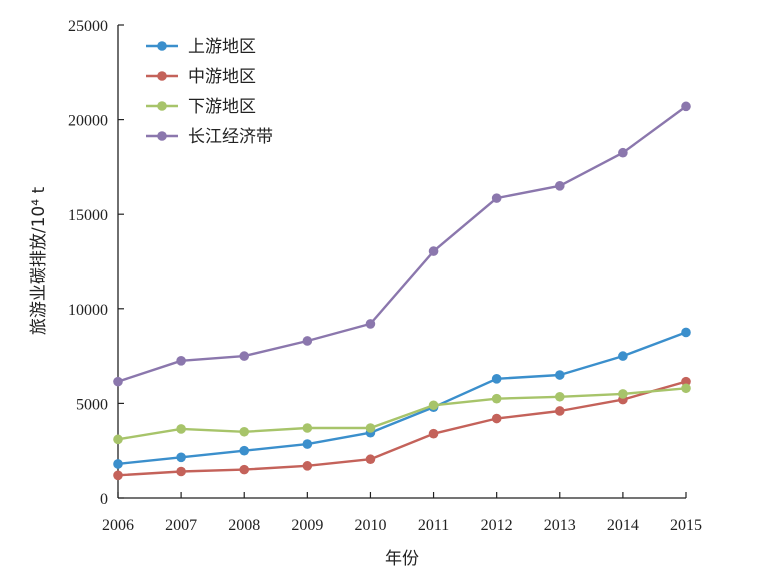  Describe the element at coordinates (104, 499) in the screenshot. I see `y-tick-label: 0` at that location.